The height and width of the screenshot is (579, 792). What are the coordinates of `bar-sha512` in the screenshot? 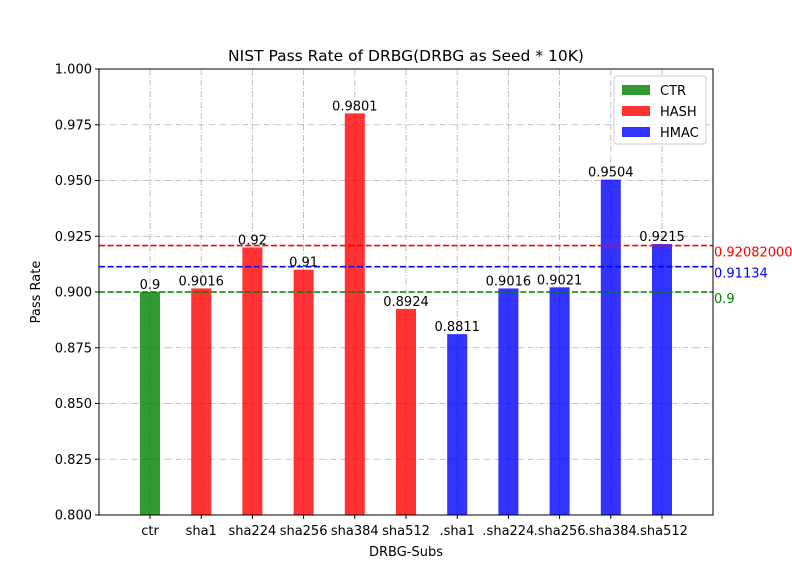 It's located at (406, 411).